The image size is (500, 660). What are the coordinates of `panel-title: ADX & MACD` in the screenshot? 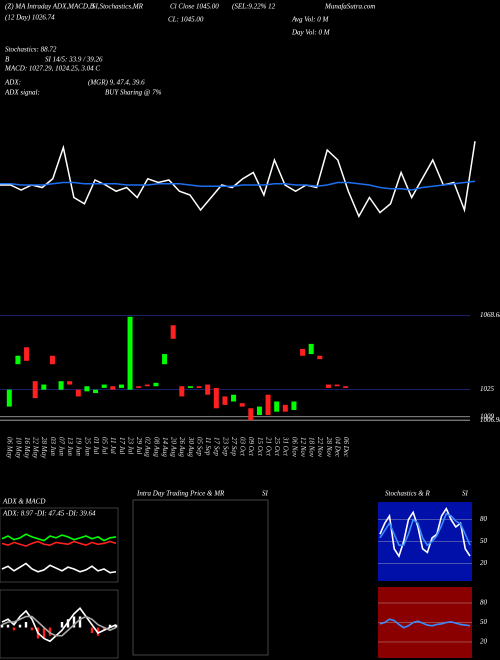 It's located at (23, 502).